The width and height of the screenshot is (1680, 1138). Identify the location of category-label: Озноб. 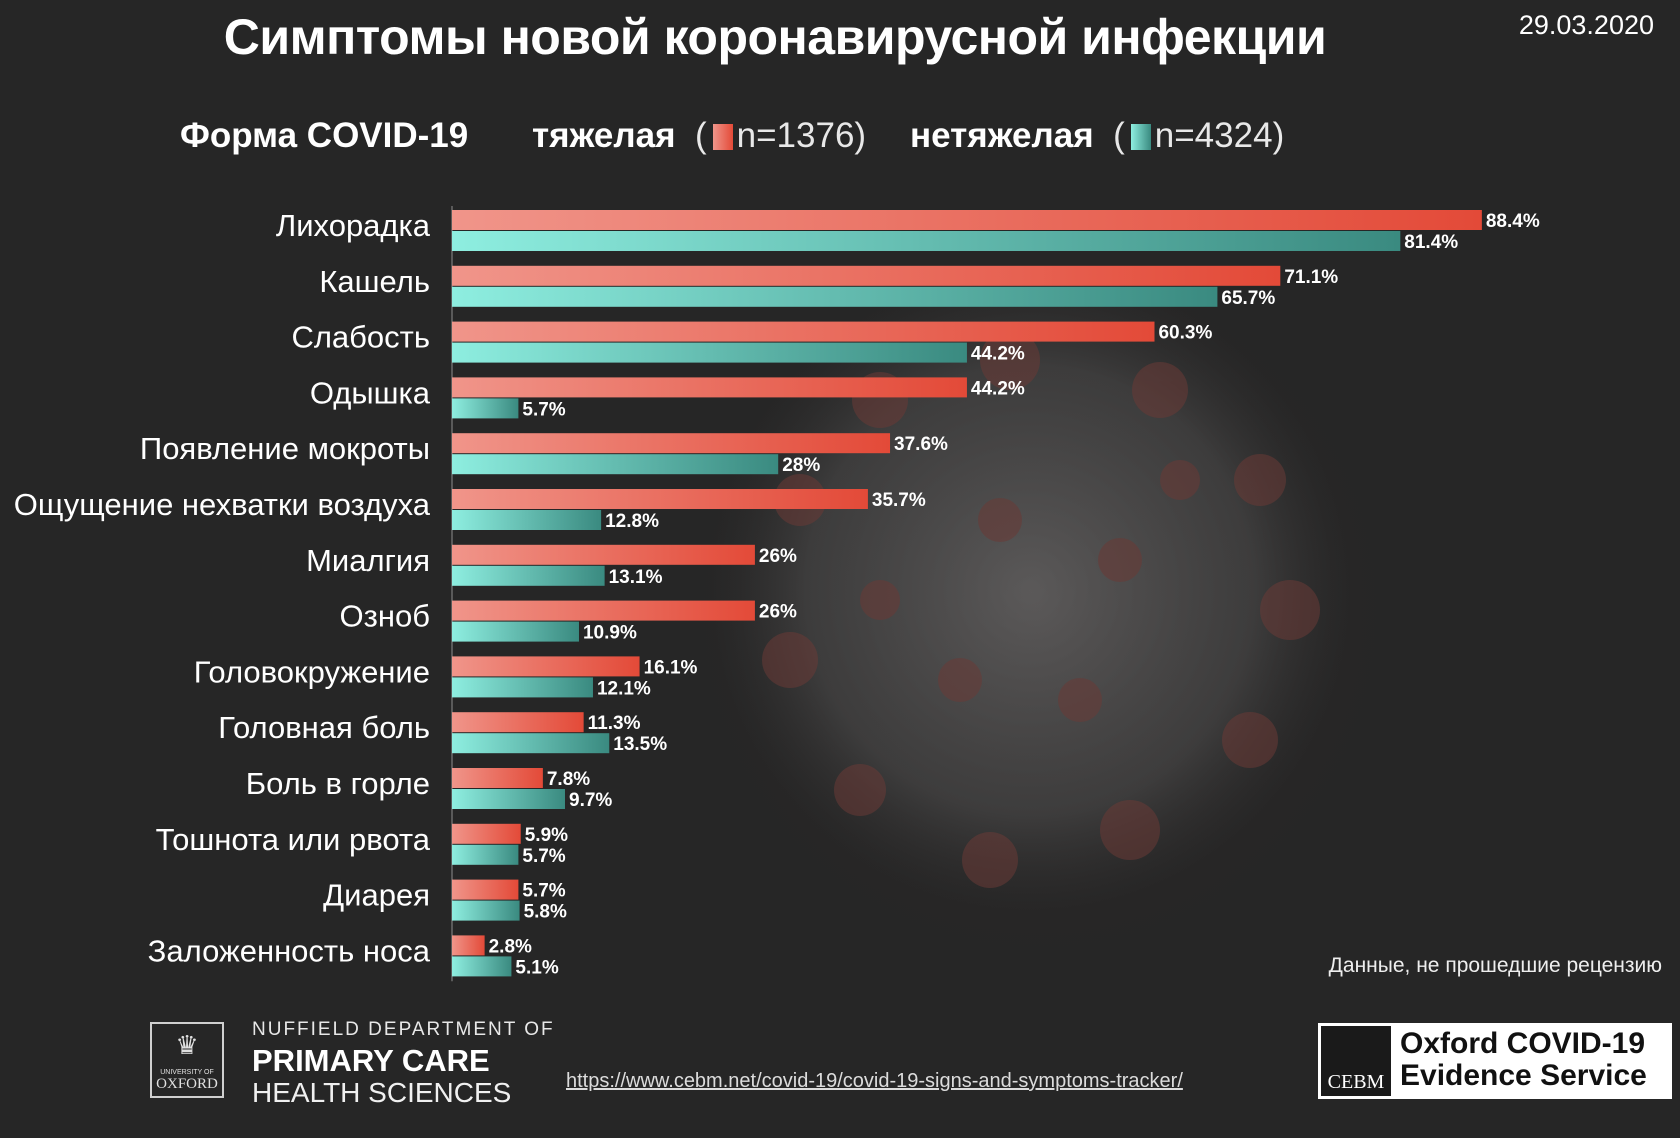
(385, 616).